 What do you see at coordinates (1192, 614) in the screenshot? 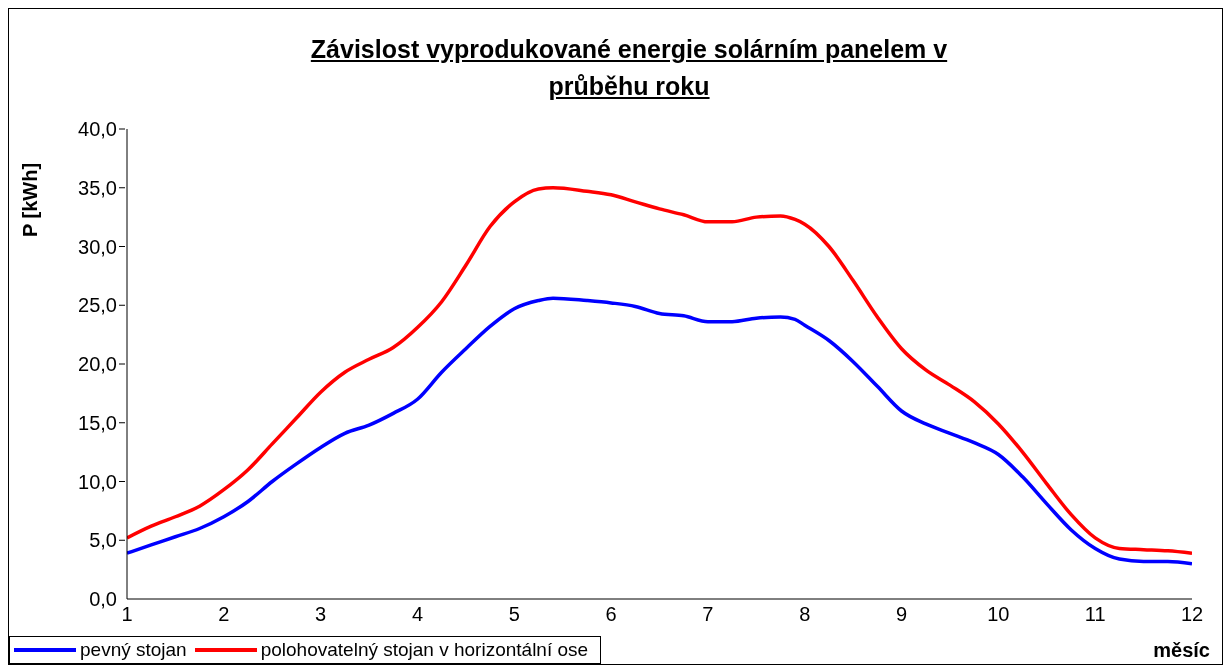
I see `x-tick-label: 12` at bounding box center [1192, 614].